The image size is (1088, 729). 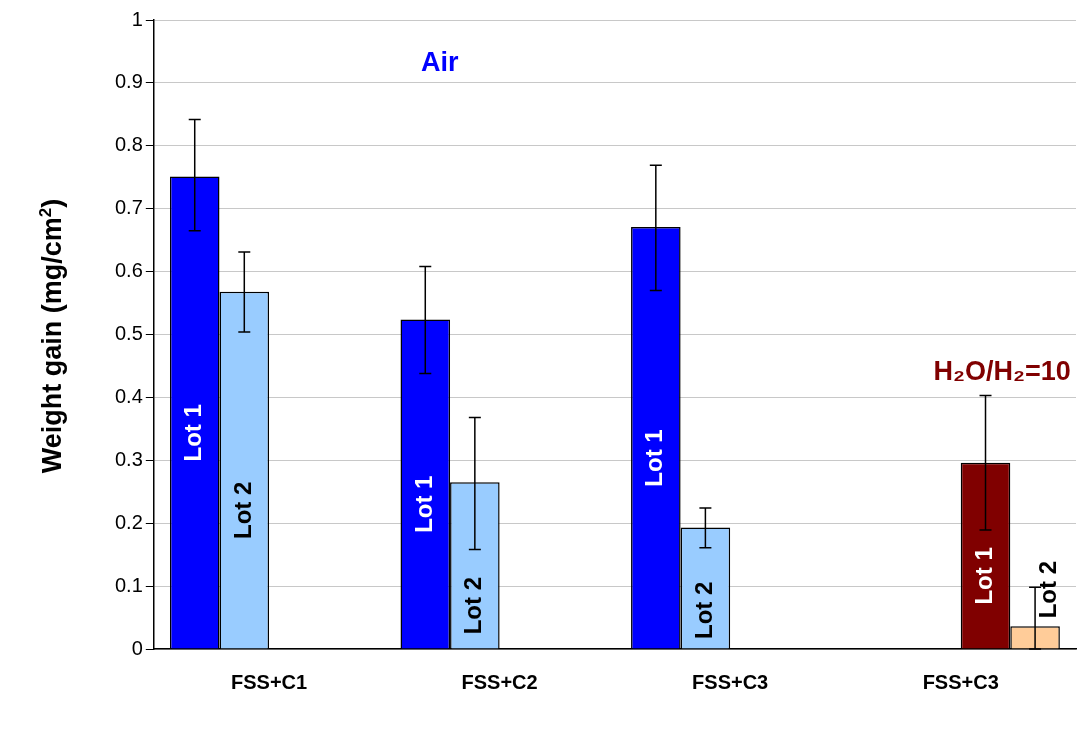 What do you see at coordinates (128, 521) in the screenshot?
I see `y-tick-label: 0.2` at bounding box center [128, 521].